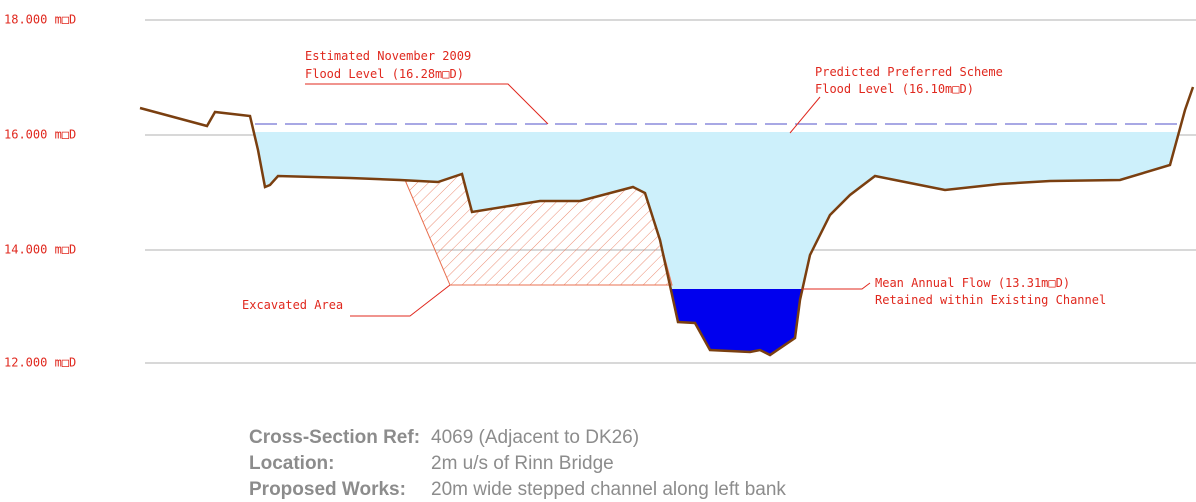 The image size is (1196, 502). Describe the element at coordinates (40, 135) in the screenshot. I see `level-label: 16.000 m□D` at that location.